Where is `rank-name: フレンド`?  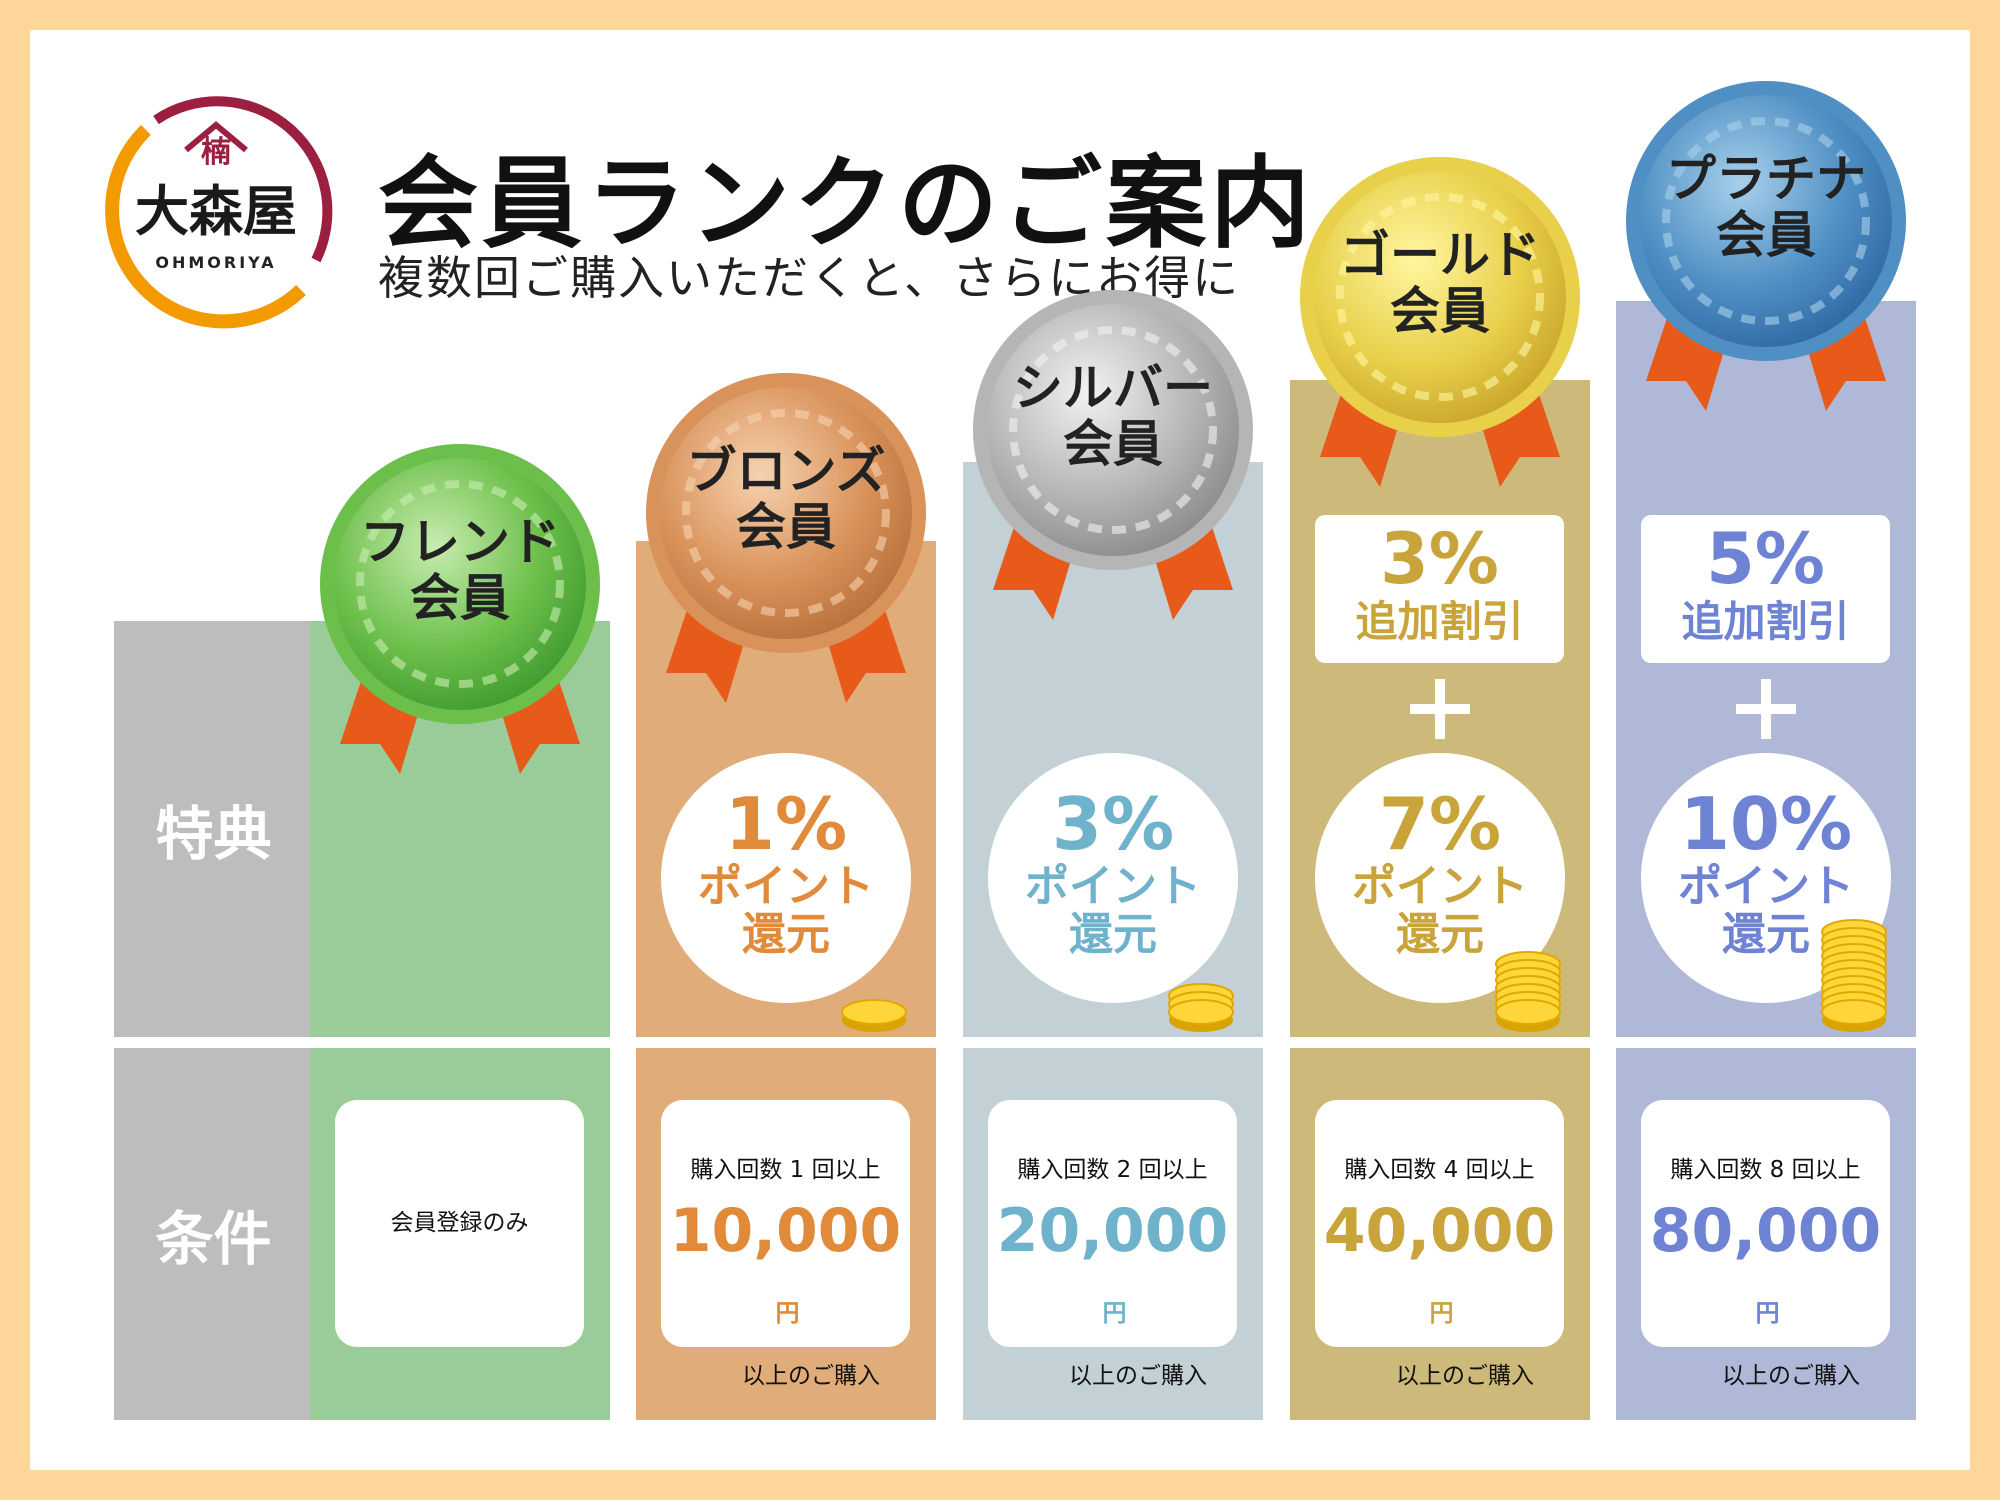 rank-name: フレンド is located at coordinates (460, 542).